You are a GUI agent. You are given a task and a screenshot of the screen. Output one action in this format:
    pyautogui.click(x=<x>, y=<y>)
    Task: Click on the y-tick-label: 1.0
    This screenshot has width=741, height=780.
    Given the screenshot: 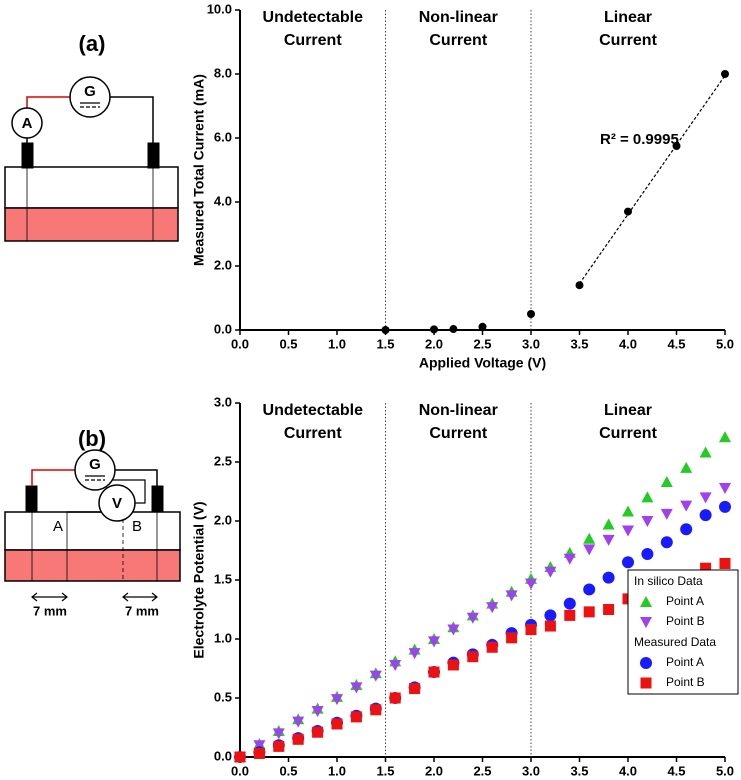 What is the action you would take?
    pyautogui.click(x=223, y=637)
    